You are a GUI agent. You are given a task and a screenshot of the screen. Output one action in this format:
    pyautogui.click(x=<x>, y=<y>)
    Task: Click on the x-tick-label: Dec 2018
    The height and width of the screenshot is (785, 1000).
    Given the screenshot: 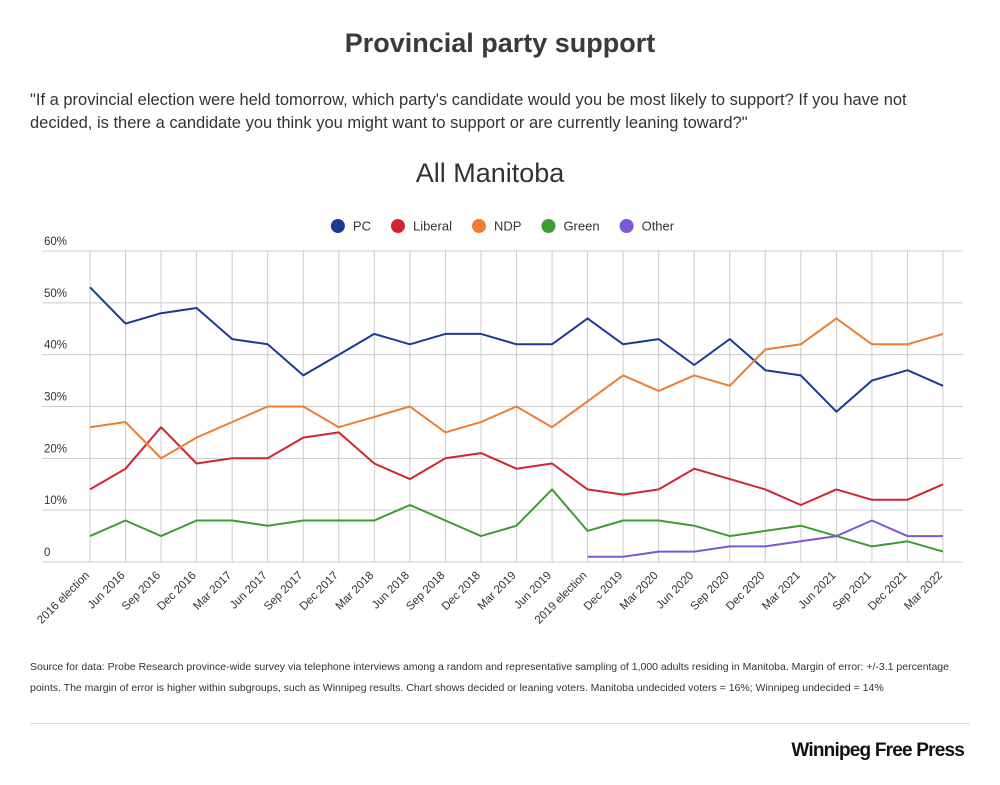 What is the action you would take?
    pyautogui.click(x=461, y=591)
    